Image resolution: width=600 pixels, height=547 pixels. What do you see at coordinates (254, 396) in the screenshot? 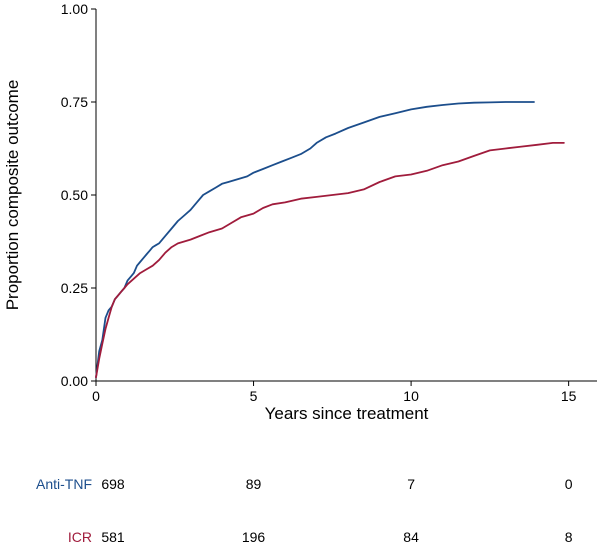
I see `x-tick-label: 5` at bounding box center [254, 396].